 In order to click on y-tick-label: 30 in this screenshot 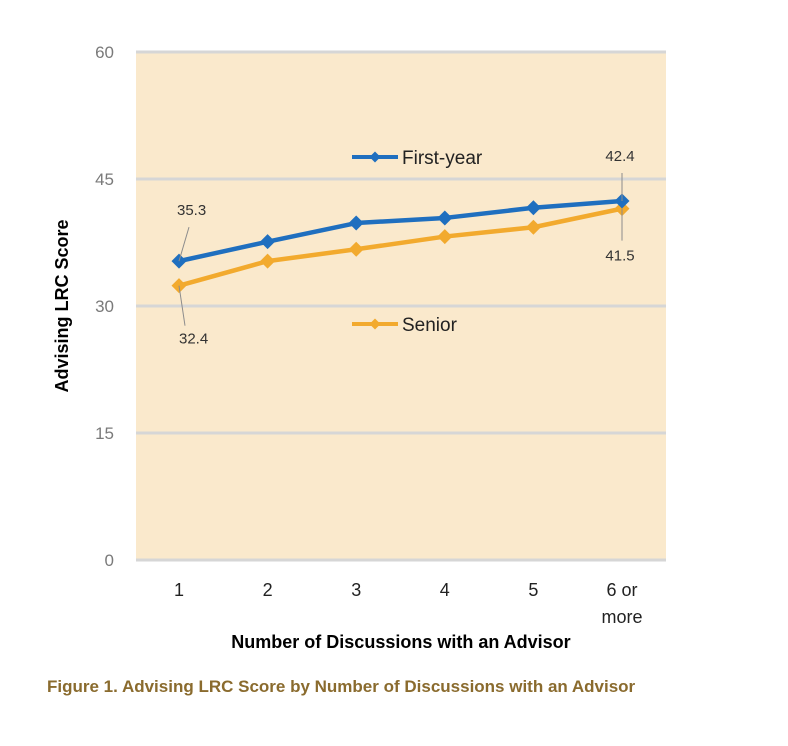, I will do `click(104, 306)`.